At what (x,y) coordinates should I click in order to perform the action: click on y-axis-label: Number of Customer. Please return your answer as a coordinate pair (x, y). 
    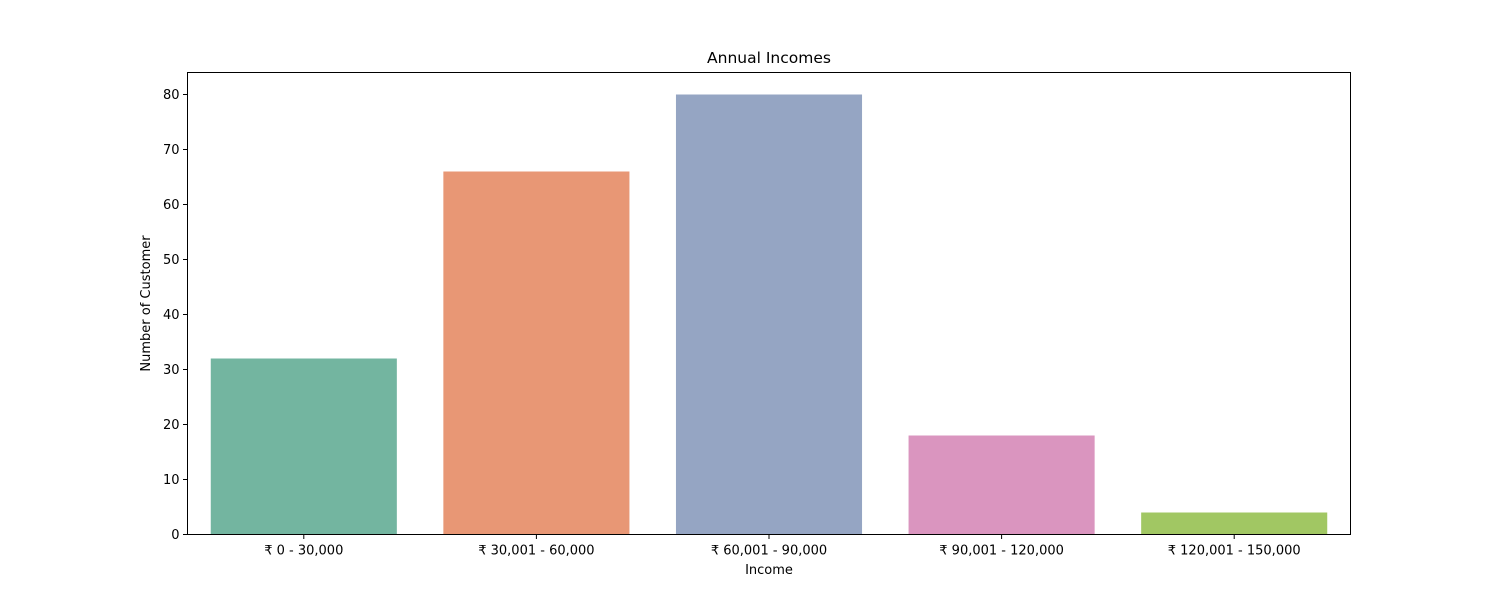
    Looking at the image, I should click on (146, 303).